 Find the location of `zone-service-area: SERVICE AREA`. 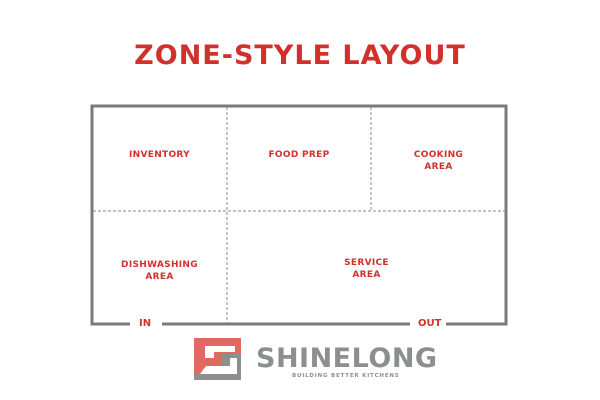

zone-service-area: SERVICE AREA is located at coordinates (366, 269).